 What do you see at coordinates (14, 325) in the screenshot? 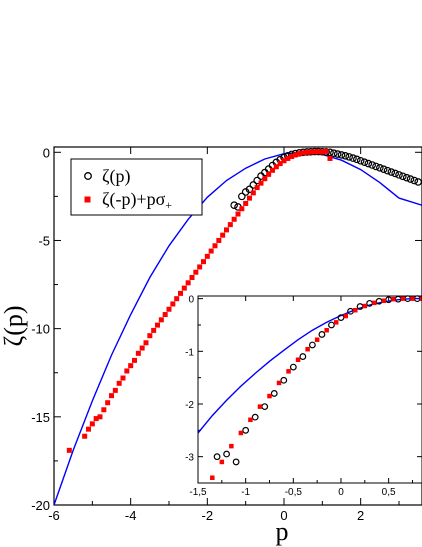
I see `y-axis-title: ζ(p)` at bounding box center [14, 325].